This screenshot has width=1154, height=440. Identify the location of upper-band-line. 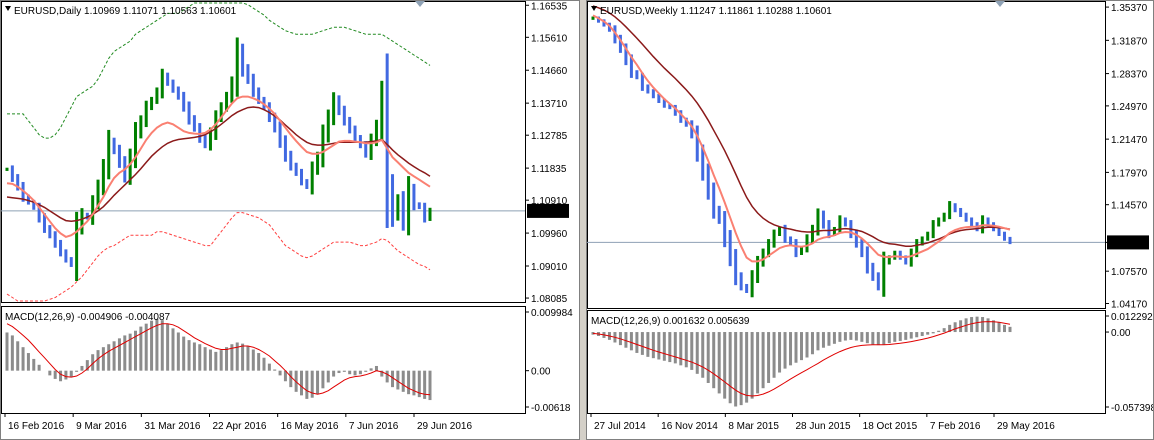
(219, 70).